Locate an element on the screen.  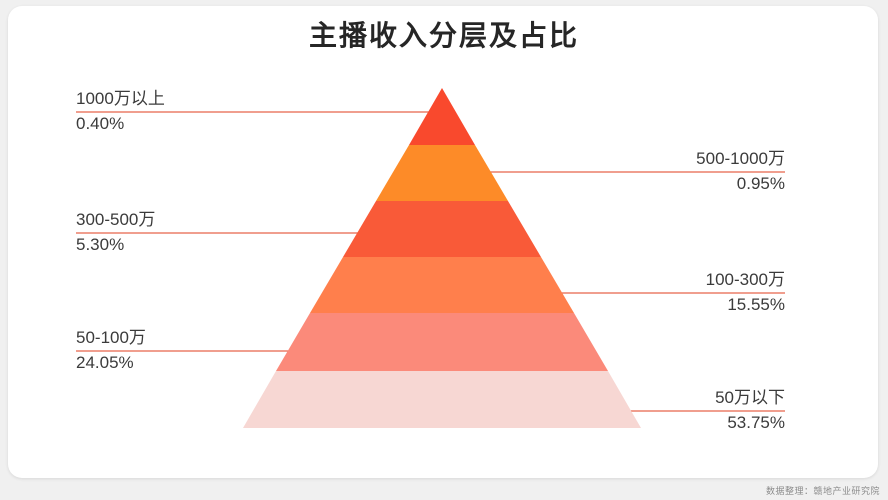
label-name: 100-300万 is located at coordinates (745, 279).